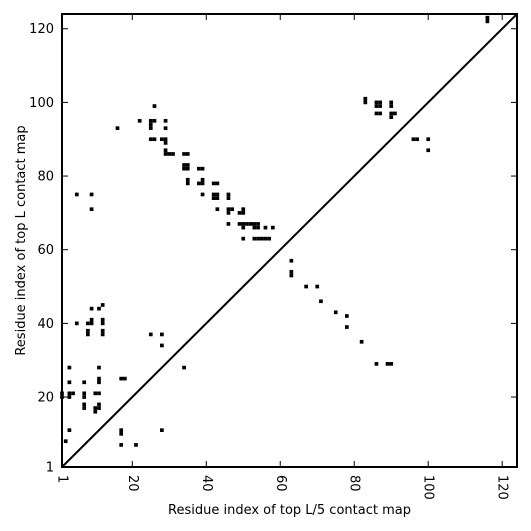 The height and width of the screenshot is (531, 531). What do you see at coordinates (206, 483) in the screenshot?
I see `x-tick-label: 40` at bounding box center [206, 483].